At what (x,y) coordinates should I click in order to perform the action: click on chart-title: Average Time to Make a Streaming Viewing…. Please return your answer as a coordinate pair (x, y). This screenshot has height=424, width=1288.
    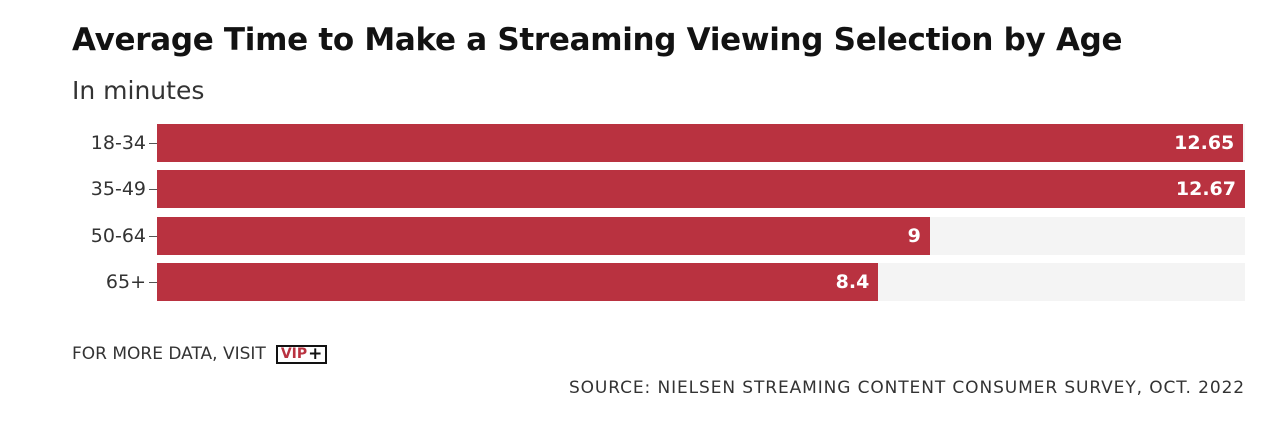
    Looking at the image, I should click on (597, 40).